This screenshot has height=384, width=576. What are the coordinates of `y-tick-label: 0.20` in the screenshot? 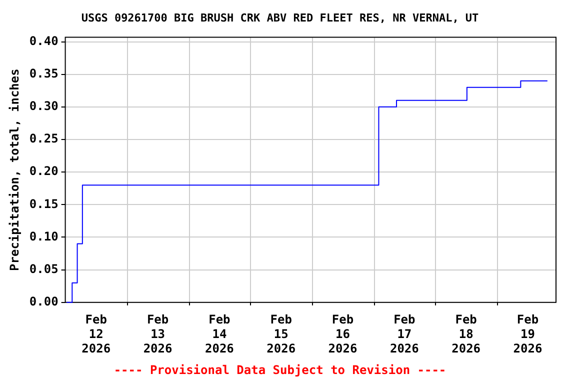 It's located at (43, 171).